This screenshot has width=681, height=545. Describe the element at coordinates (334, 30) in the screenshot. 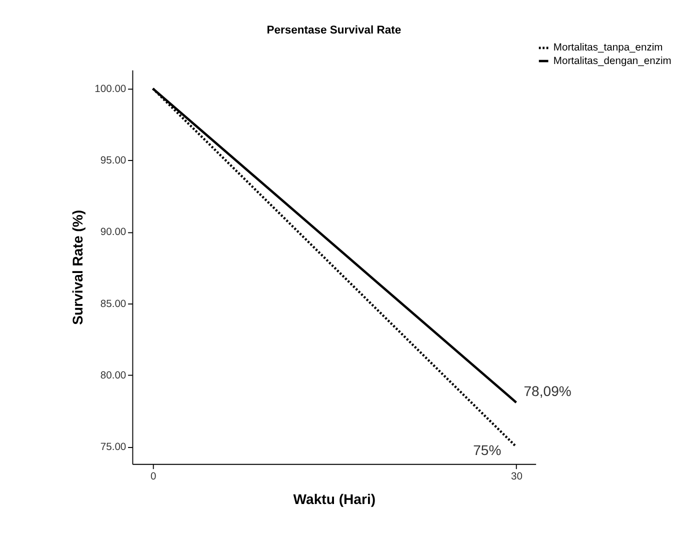

I see `chart-title: Persentase Survival Rate` at that location.